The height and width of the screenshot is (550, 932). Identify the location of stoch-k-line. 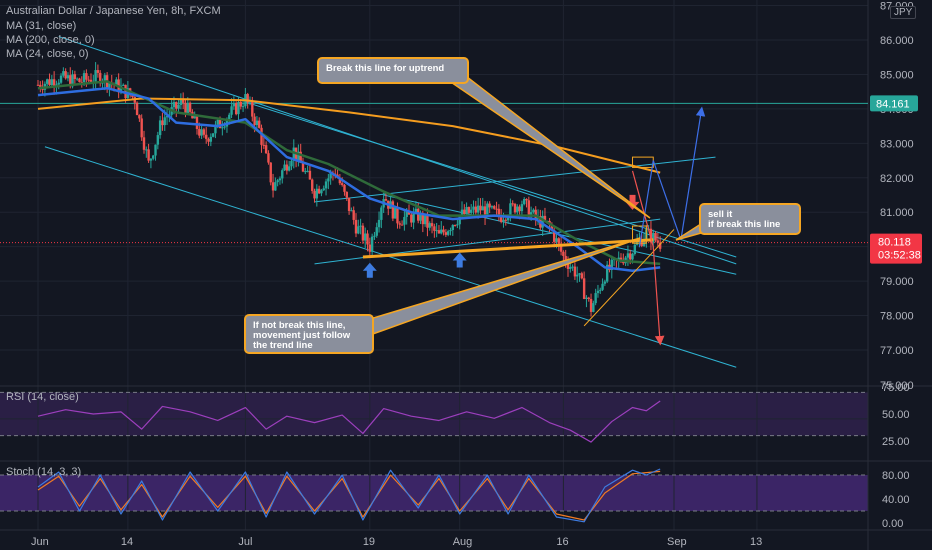
(349, 495).